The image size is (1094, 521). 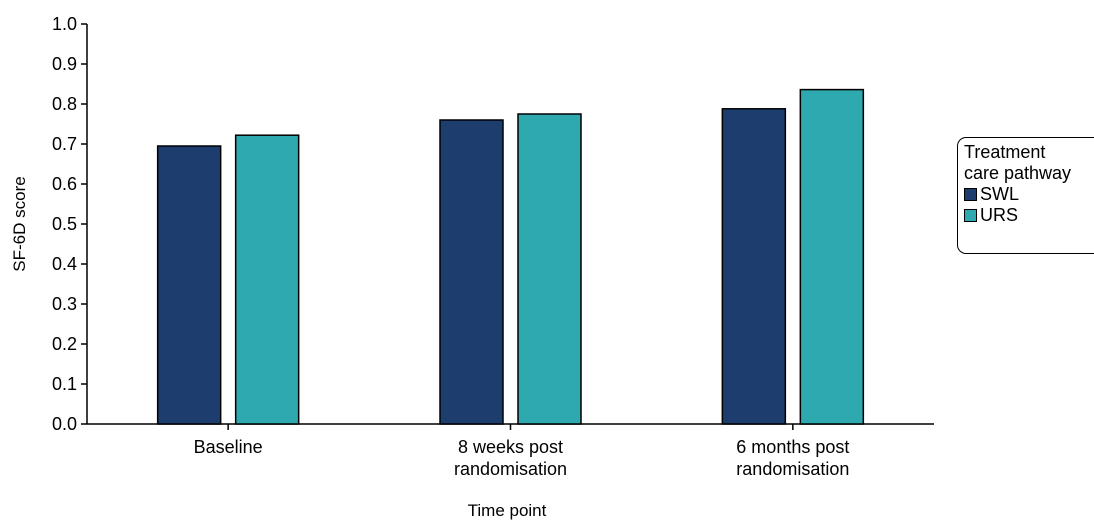 What do you see at coordinates (999, 215) in the screenshot?
I see `legend-label-urs: URS` at bounding box center [999, 215].